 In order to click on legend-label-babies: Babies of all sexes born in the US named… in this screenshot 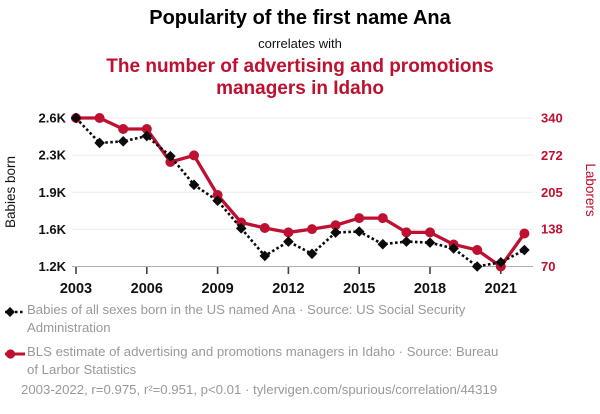, I will do `click(246, 318)`.